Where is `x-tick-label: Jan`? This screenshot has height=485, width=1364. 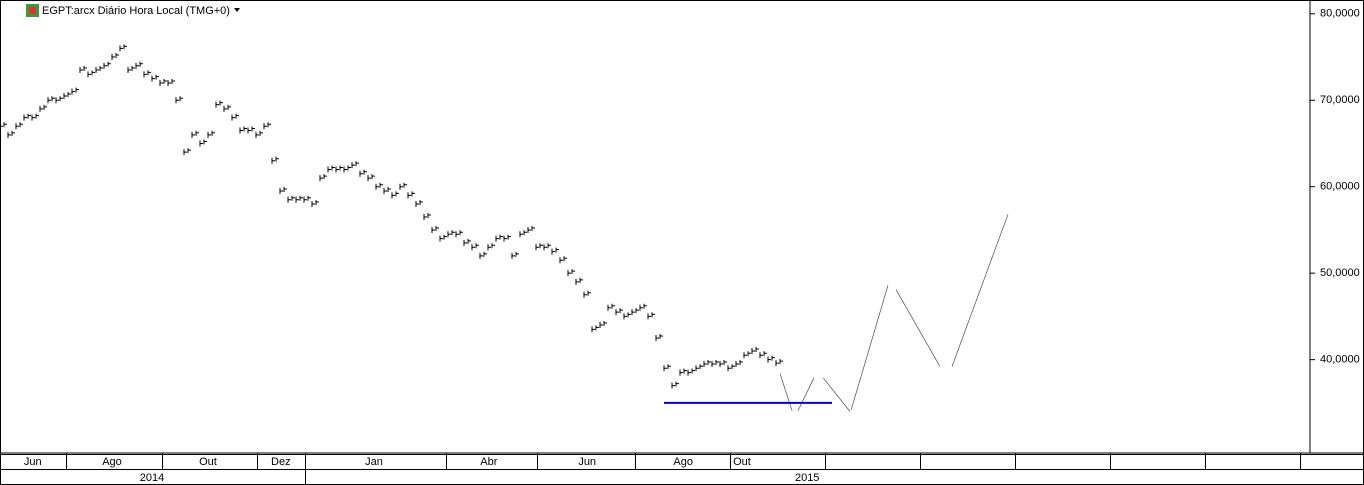
x-tick-label: Jan is located at coordinates (374, 462).